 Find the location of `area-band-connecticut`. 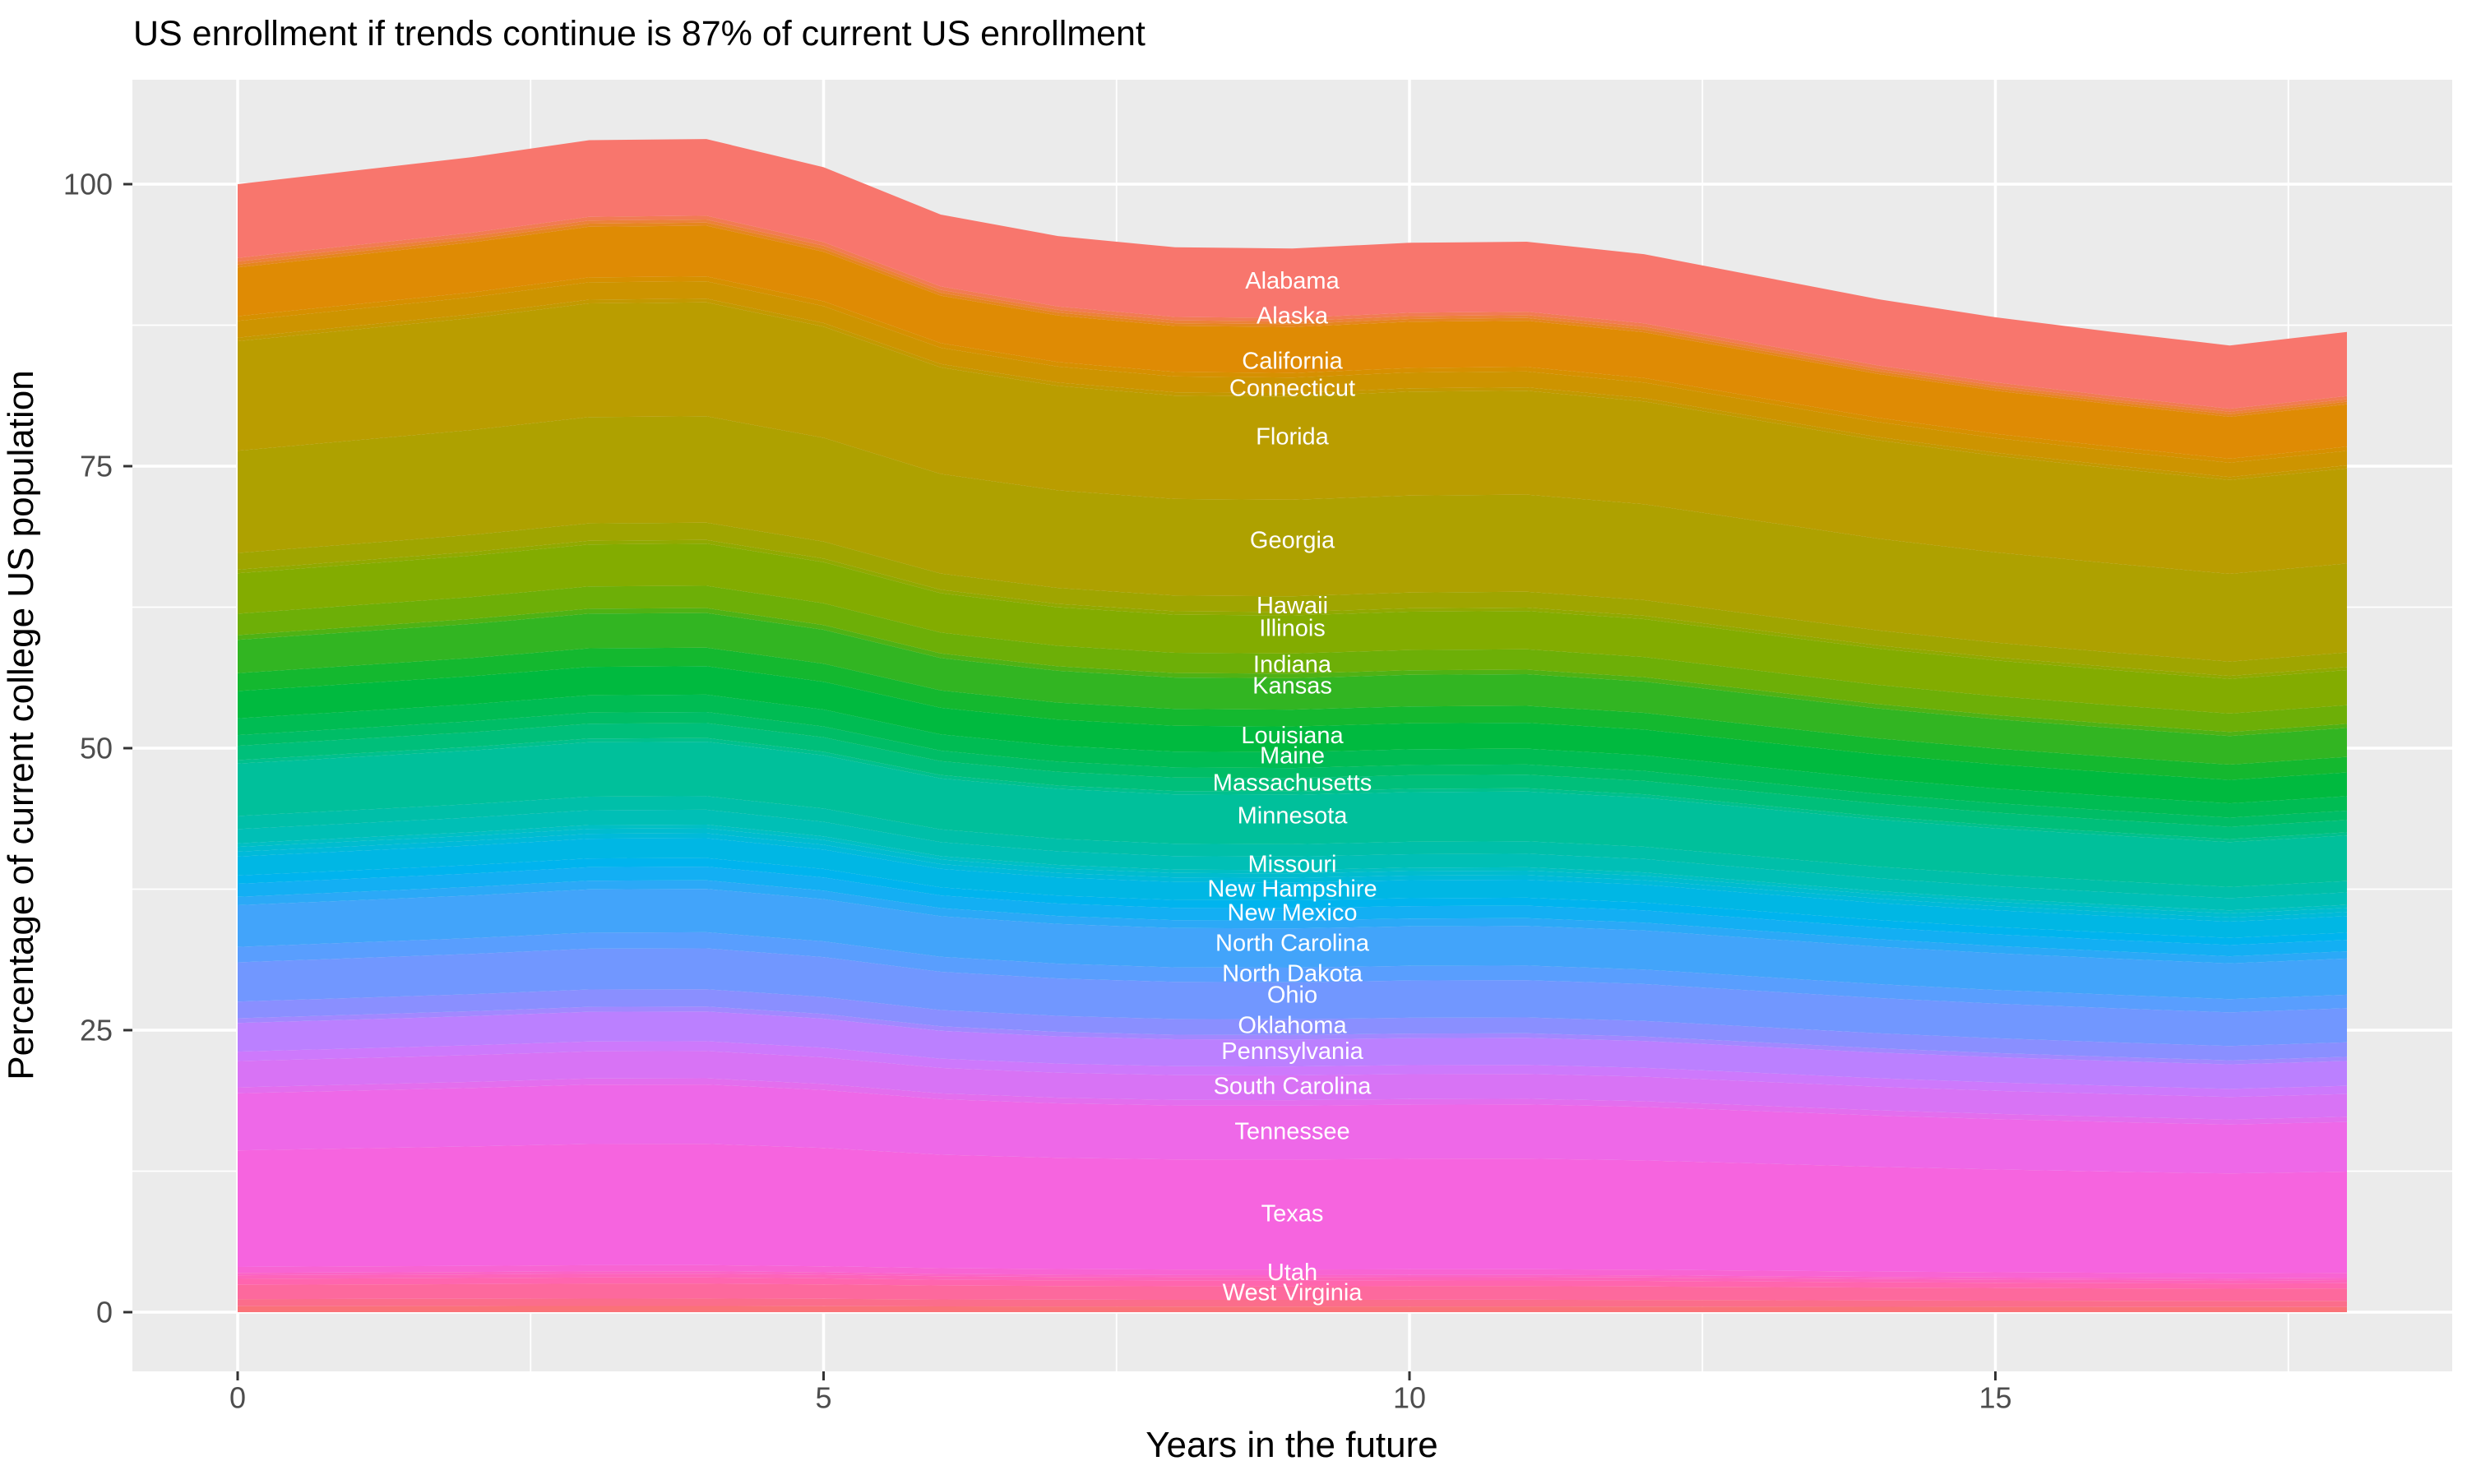

area-band-connecticut is located at coordinates (1292, 380).